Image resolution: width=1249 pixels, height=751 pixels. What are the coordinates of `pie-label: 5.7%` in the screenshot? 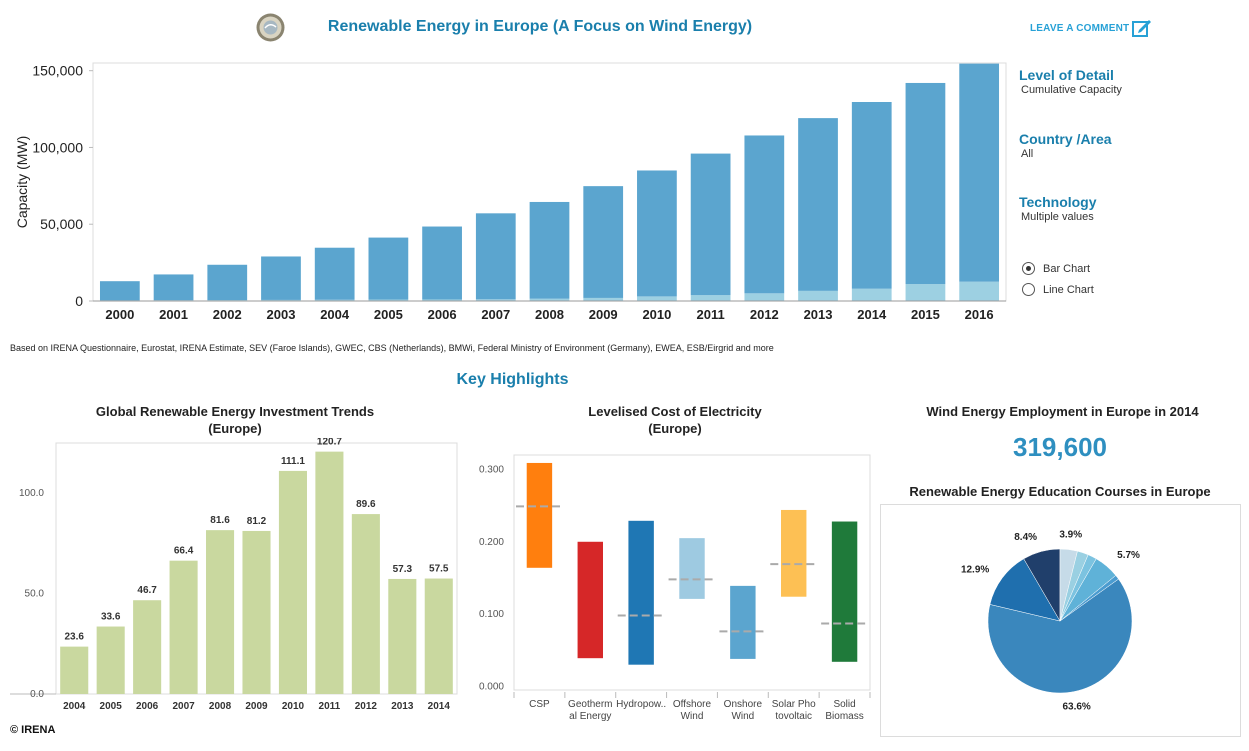 It's located at (1128, 555).